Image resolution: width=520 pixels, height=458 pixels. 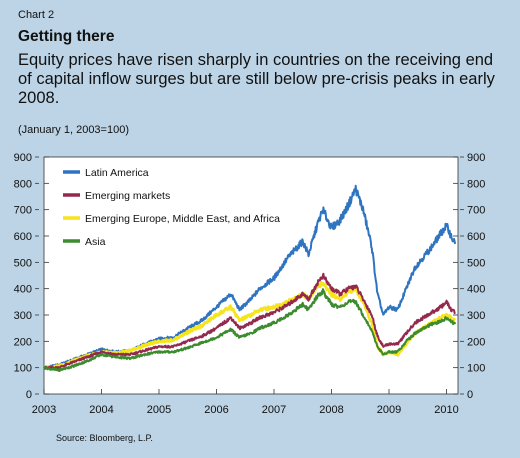 I want to click on y-tick-label-left: 600, so click(x=23, y=237).